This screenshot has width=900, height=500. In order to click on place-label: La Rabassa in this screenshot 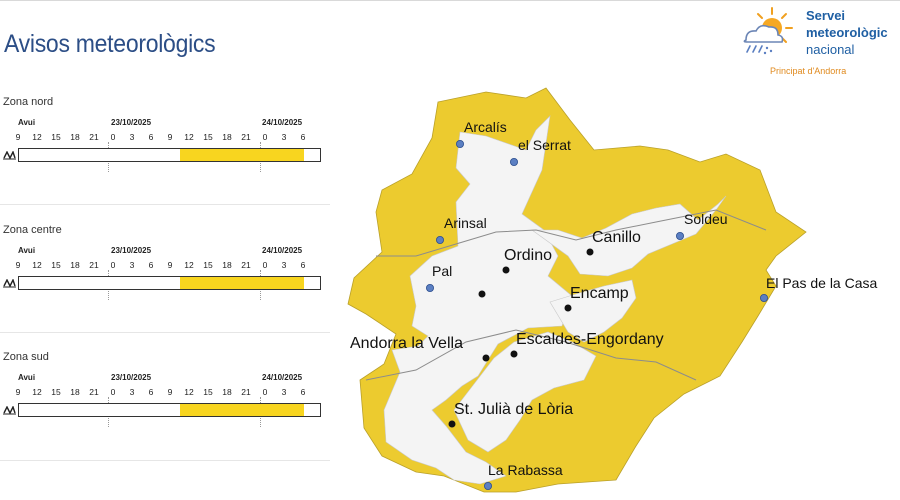, I will do `click(525, 470)`.